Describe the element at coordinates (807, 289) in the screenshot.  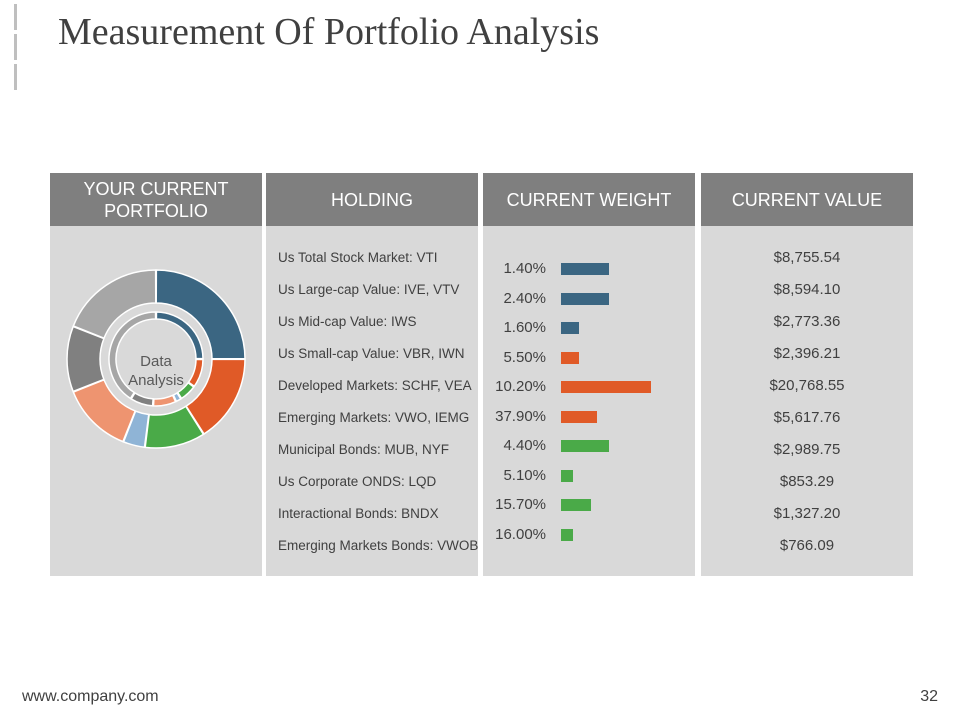
I see `value-item: $8,594.10` at that location.